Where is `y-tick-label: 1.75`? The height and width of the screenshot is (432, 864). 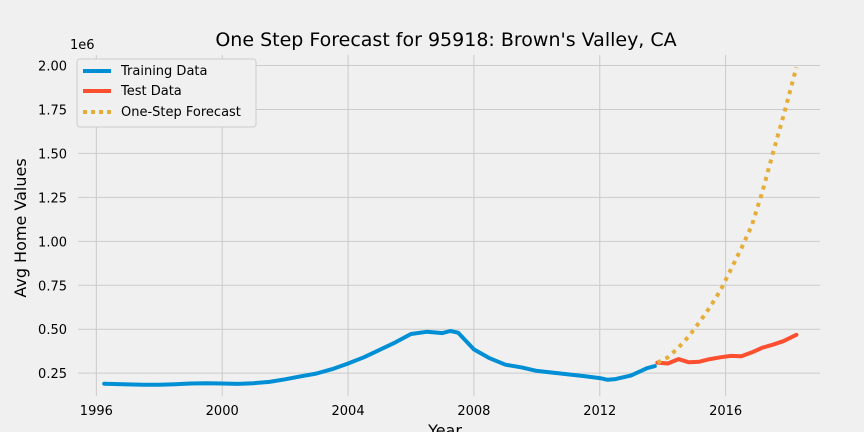 y-tick-label: 1.75 is located at coordinates (52, 110).